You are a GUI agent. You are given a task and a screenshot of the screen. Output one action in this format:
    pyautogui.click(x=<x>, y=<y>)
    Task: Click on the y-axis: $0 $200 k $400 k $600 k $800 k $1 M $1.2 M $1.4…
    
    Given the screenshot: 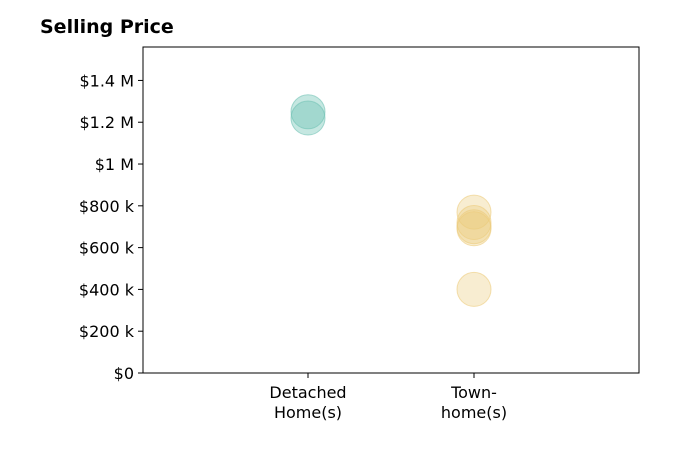 What is the action you would take?
    pyautogui.click(x=111, y=227)
    